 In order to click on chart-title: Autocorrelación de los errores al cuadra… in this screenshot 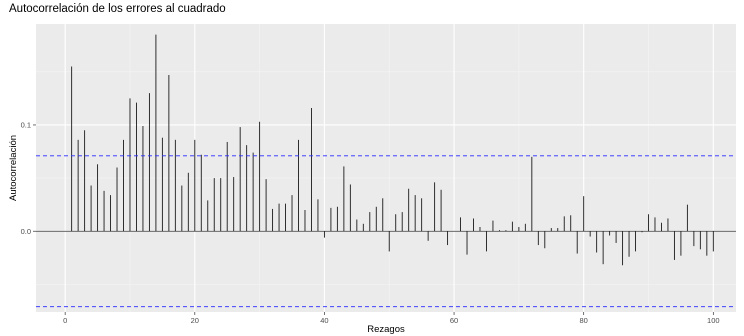, I will do `click(117, 9)`.